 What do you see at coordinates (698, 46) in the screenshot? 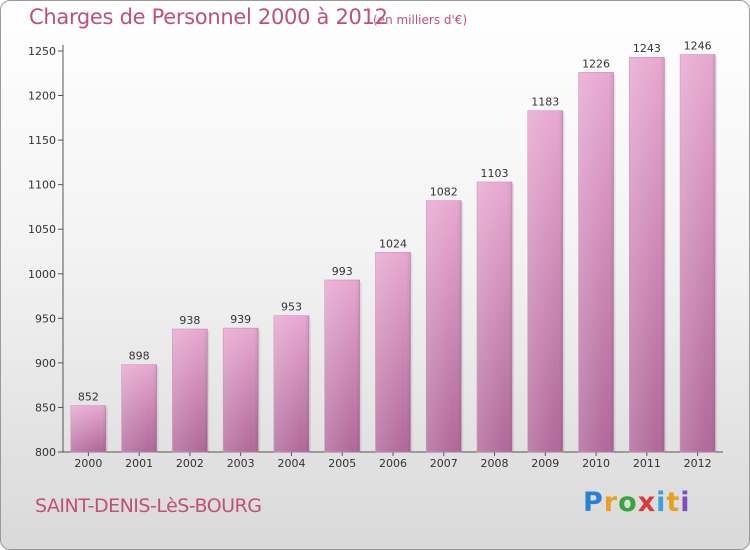
I see `bar-value-label: 1246` at bounding box center [698, 46].